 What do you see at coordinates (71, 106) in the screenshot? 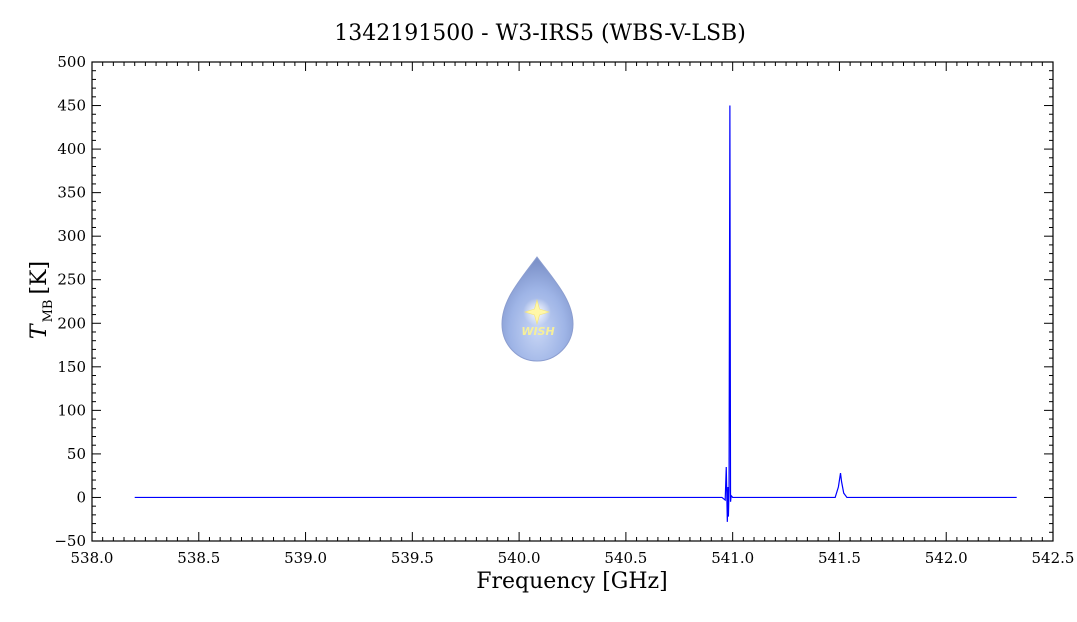
I see `y-tick-label: 450` at bounding box center [71, 106].